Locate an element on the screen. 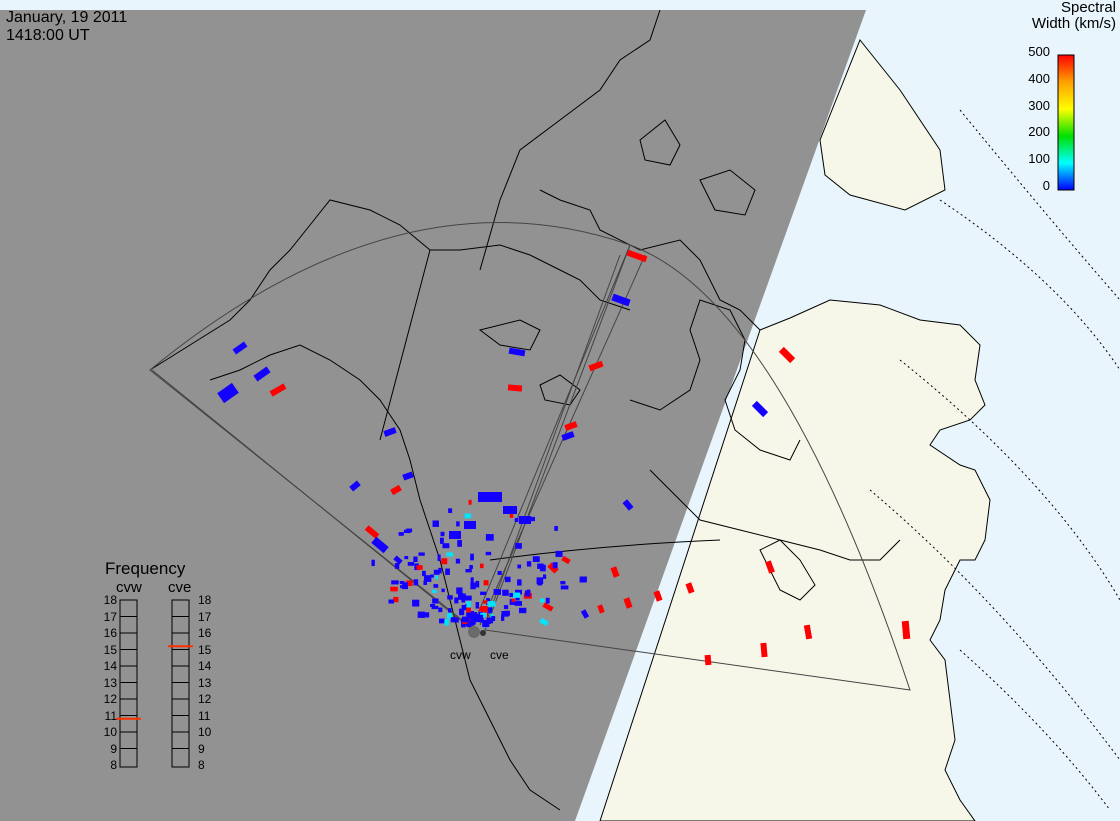  colorbar-tick-100: 100 is located at coordinates (1039, 159).